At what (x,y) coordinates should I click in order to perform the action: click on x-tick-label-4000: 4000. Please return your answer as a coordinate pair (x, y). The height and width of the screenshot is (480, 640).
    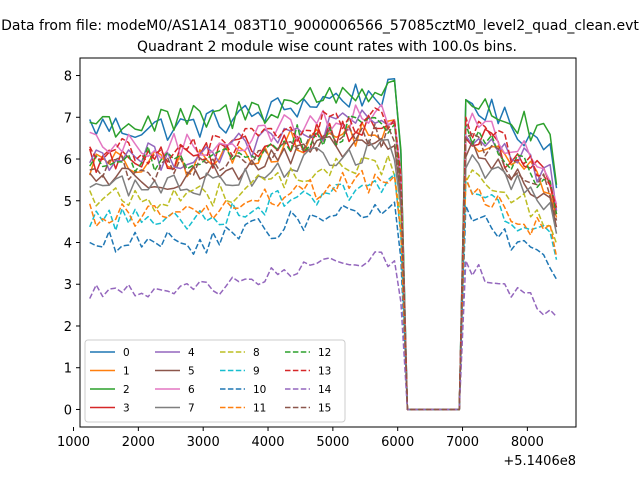
    Looking at the image, I should click on (267, 442).